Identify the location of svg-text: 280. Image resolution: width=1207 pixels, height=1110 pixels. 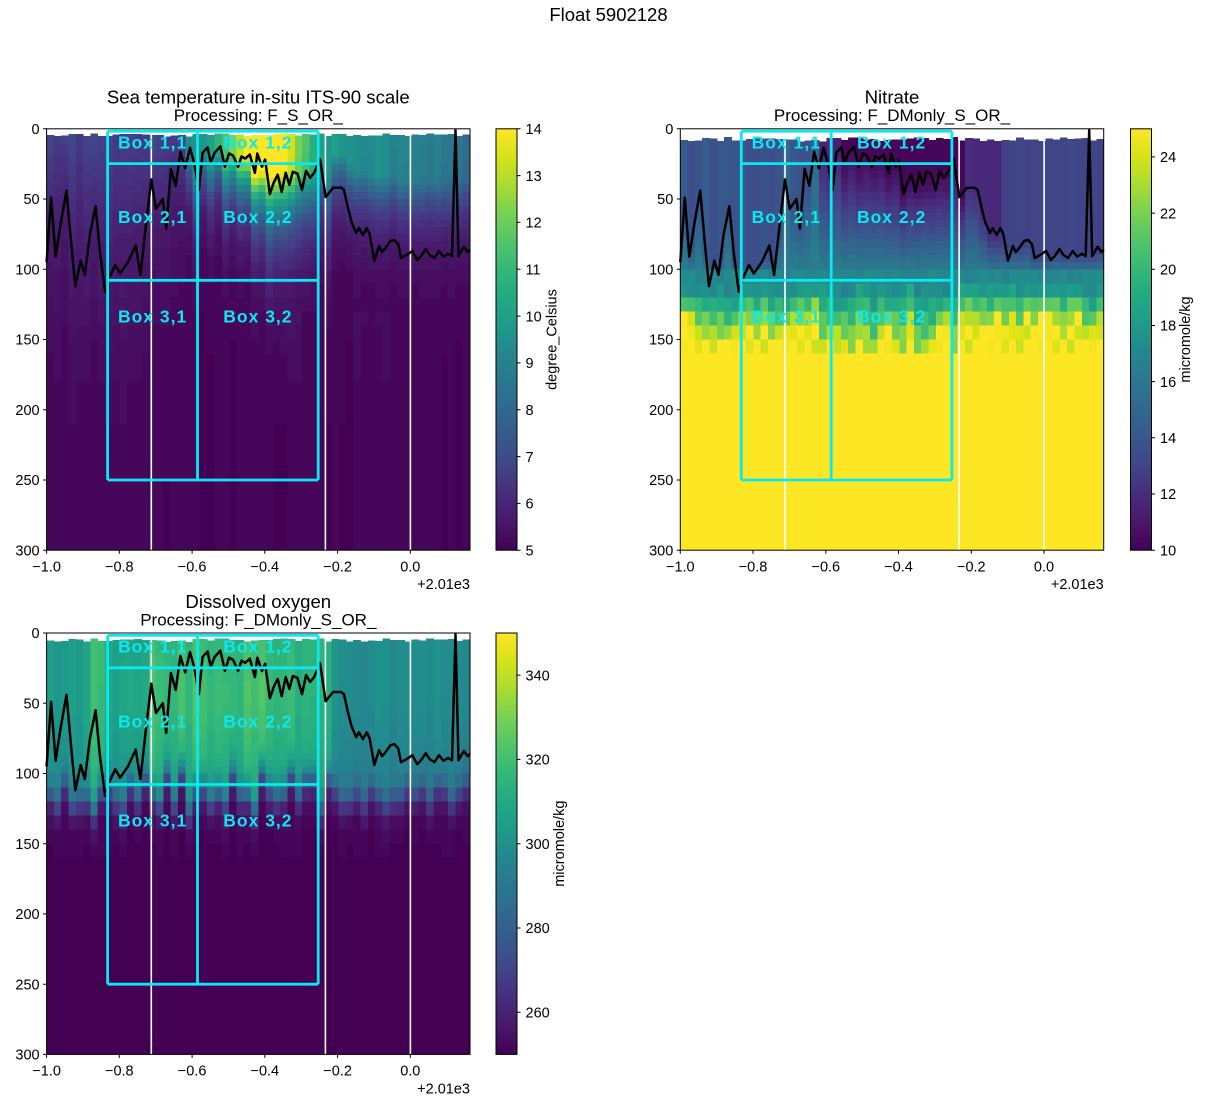
(538, 929).